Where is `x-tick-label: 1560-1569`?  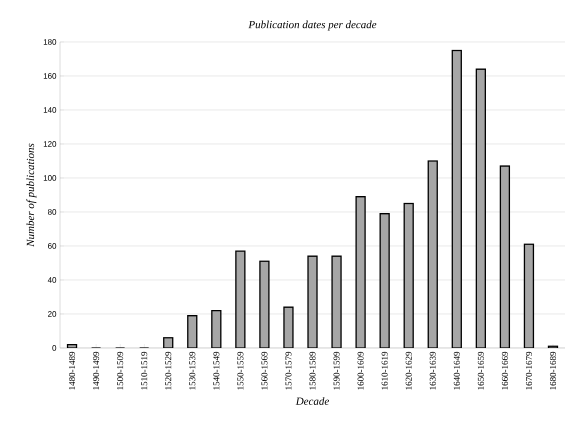 x-tick-label: 1560-1569 is located at coordinates (264, 371).